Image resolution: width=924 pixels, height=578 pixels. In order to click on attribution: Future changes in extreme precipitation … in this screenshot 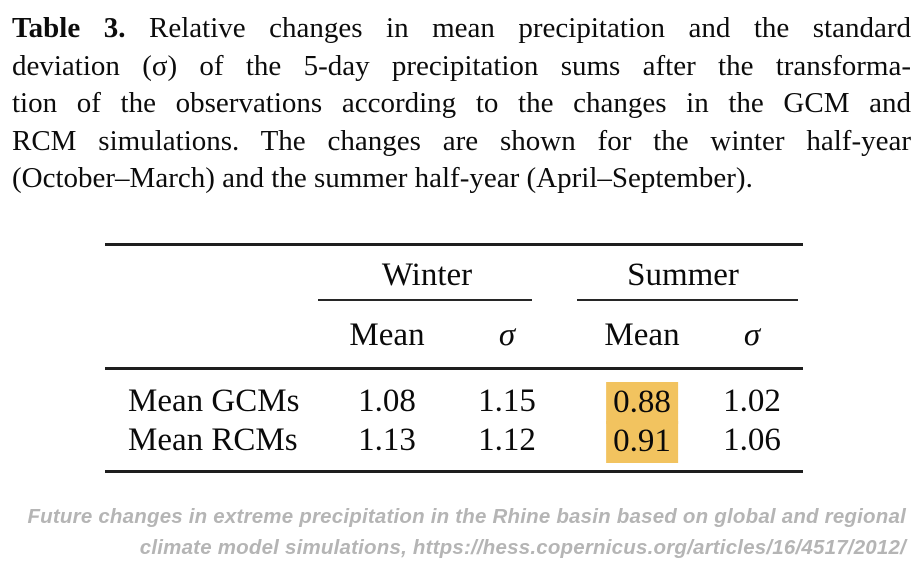, I will do `click(466, 532)`.